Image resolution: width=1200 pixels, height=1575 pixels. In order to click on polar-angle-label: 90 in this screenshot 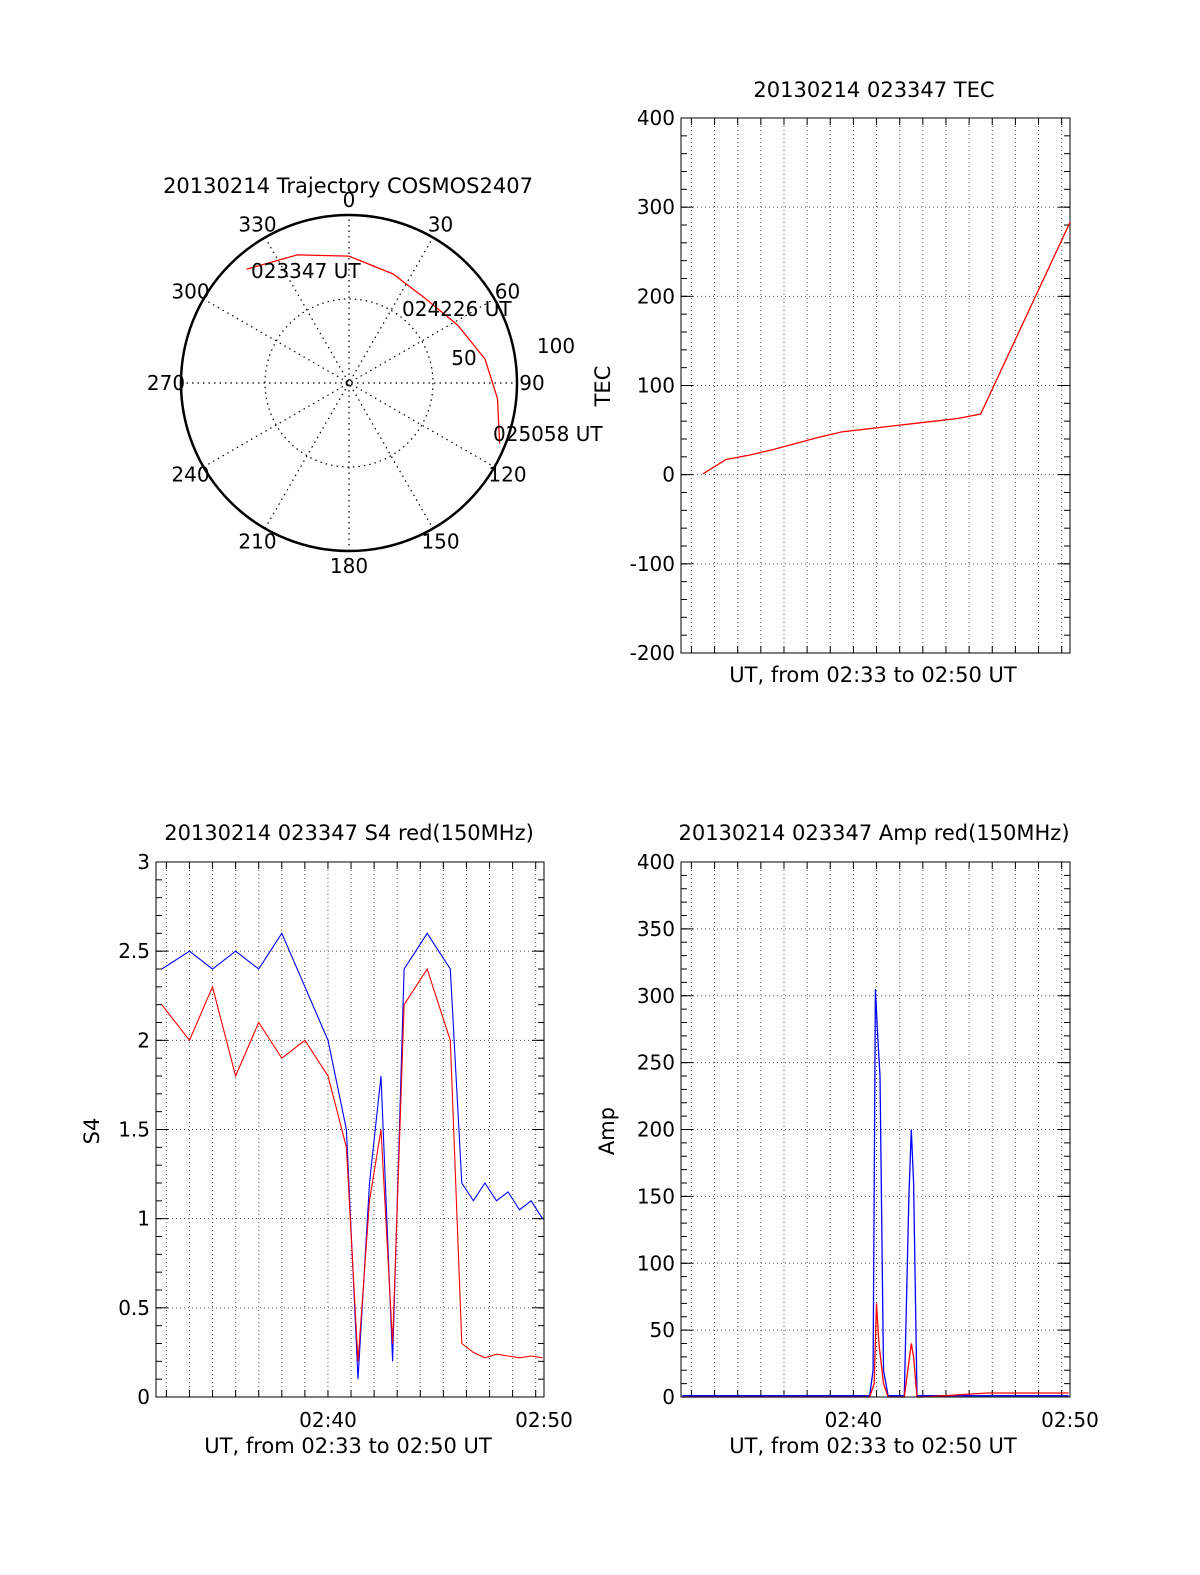, I will do `click(531, 383)`.